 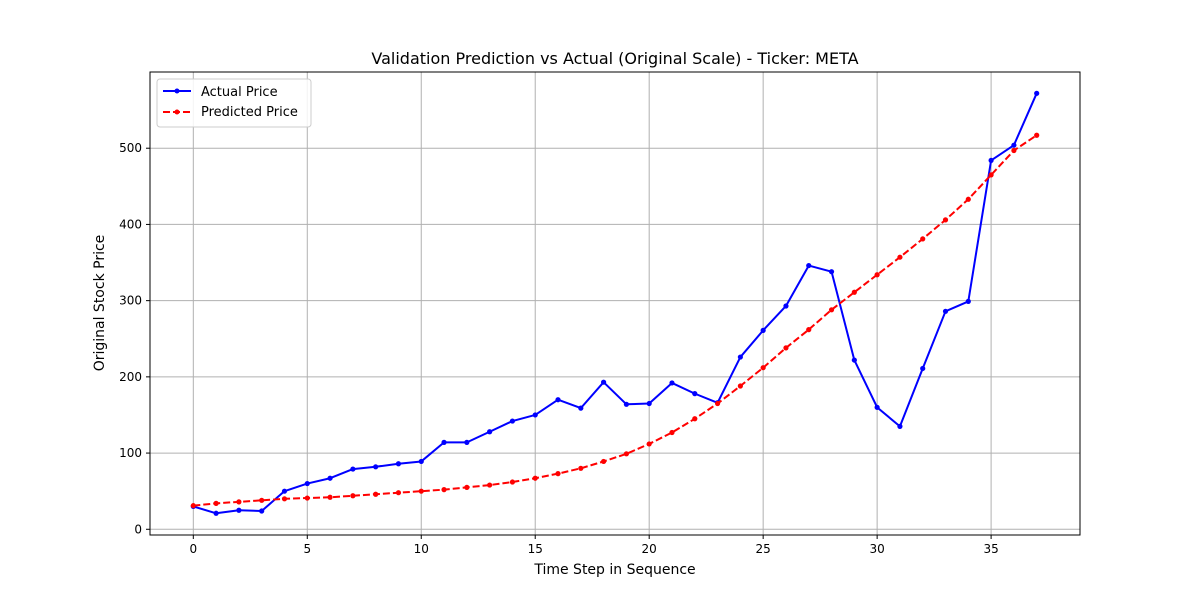 I want to click on legend-label-actual-price: Actual Price, so click(x=239, y=92).